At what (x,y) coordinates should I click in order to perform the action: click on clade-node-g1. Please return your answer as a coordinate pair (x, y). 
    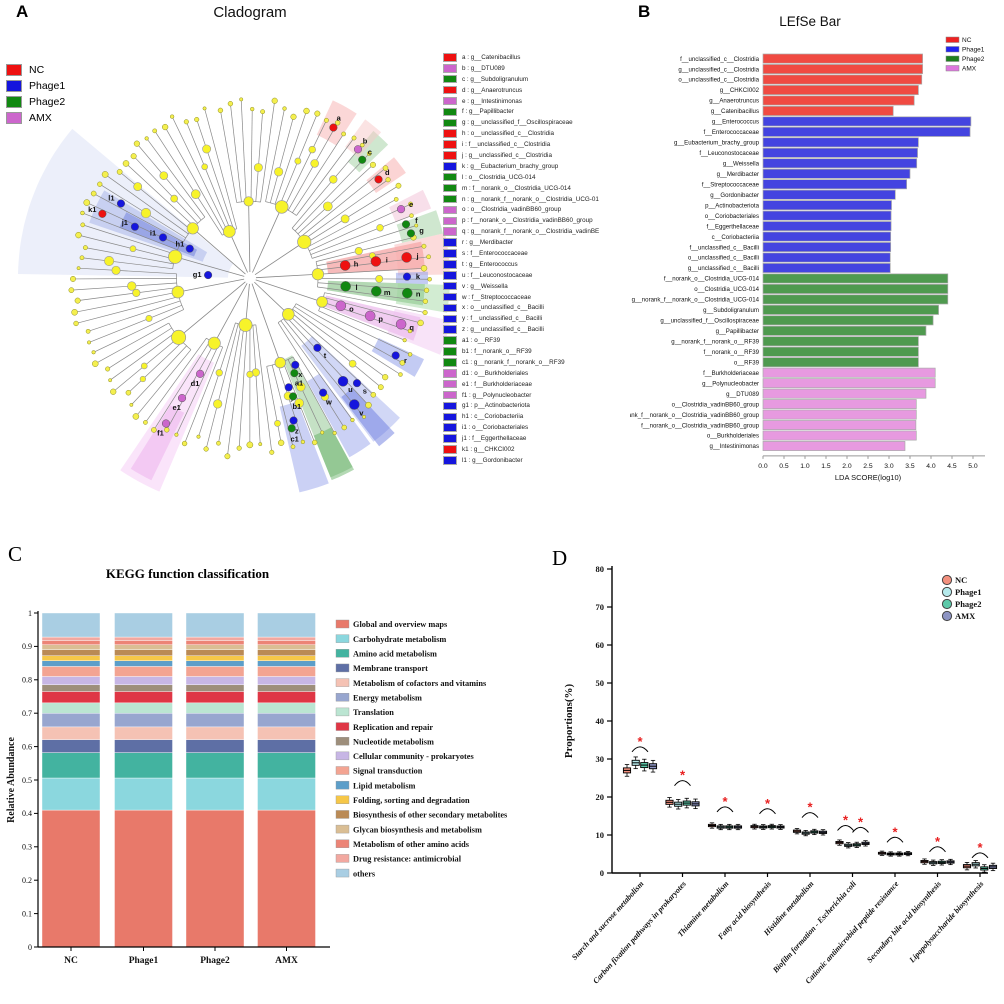
    Looking at the image, I should click on (208, 275).